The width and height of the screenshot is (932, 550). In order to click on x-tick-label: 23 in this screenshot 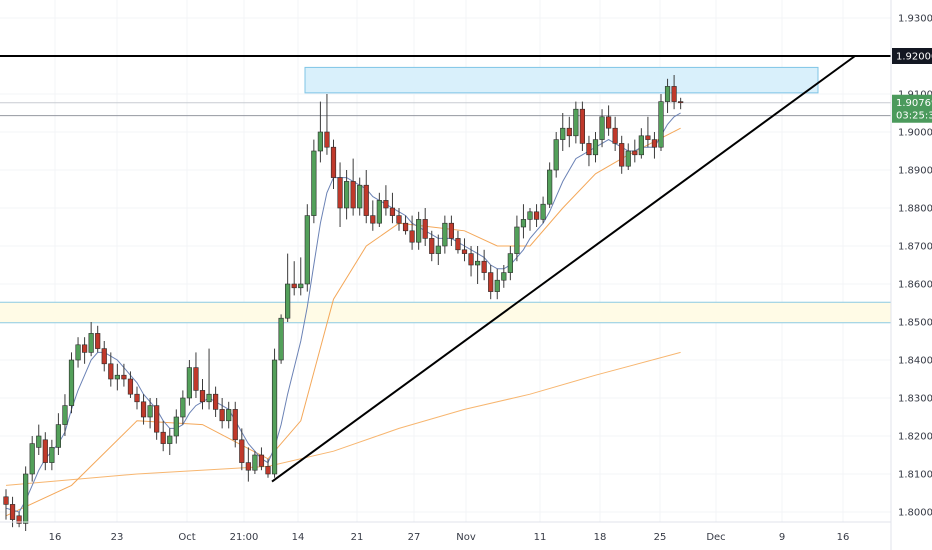, I will do `click(117, 537)`.